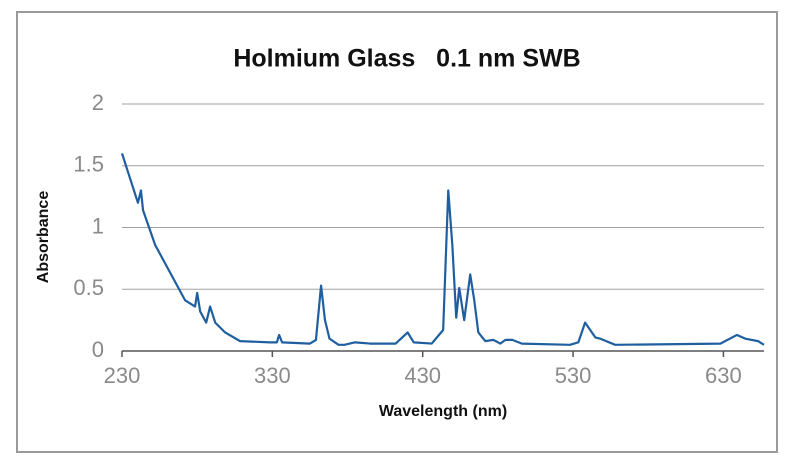  What do you see at coordinates (98, 225) in the screenshot?
I see `y-tick-label: 1` at bounding box center [98, 225].